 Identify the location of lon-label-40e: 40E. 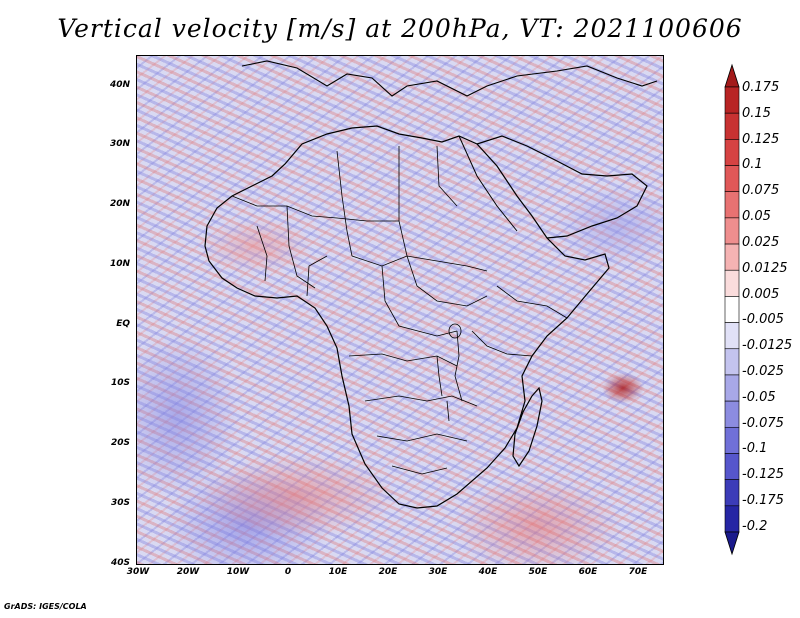
(488, 572).